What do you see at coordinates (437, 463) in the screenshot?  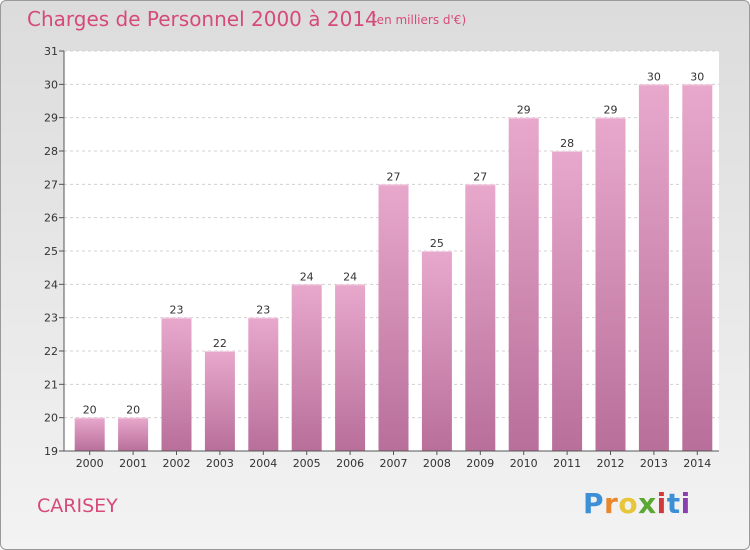 I see `x-tick-label-2008: 2008` at bounding box center [437, 463].